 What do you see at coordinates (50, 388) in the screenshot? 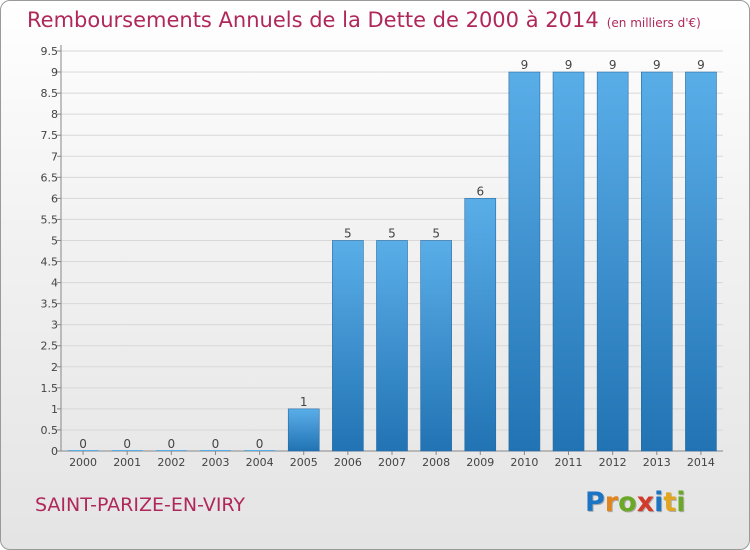
I see `y-tick-label: 1.5` at bounding box center [50, 388].